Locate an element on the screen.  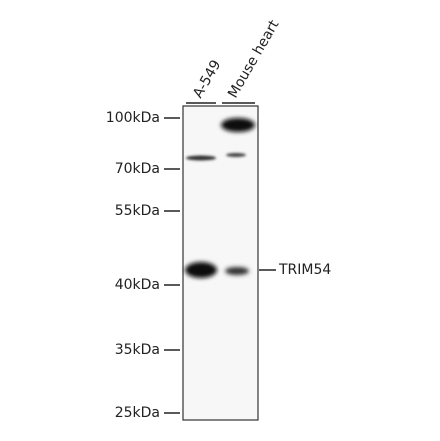
lane-label: A-549 is located at coordinates (207, 79).